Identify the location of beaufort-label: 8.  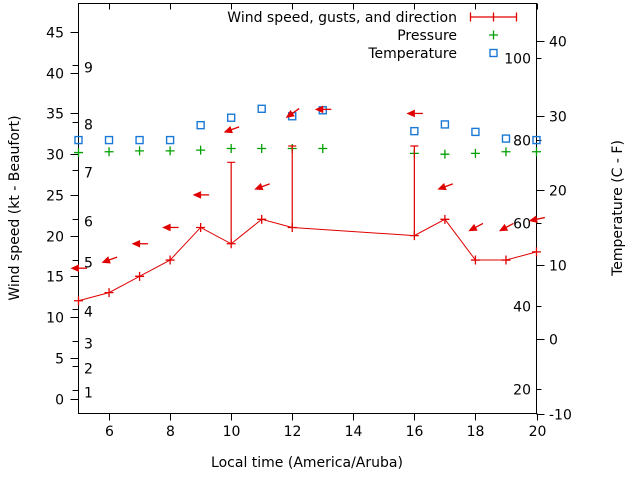
(88, 126).